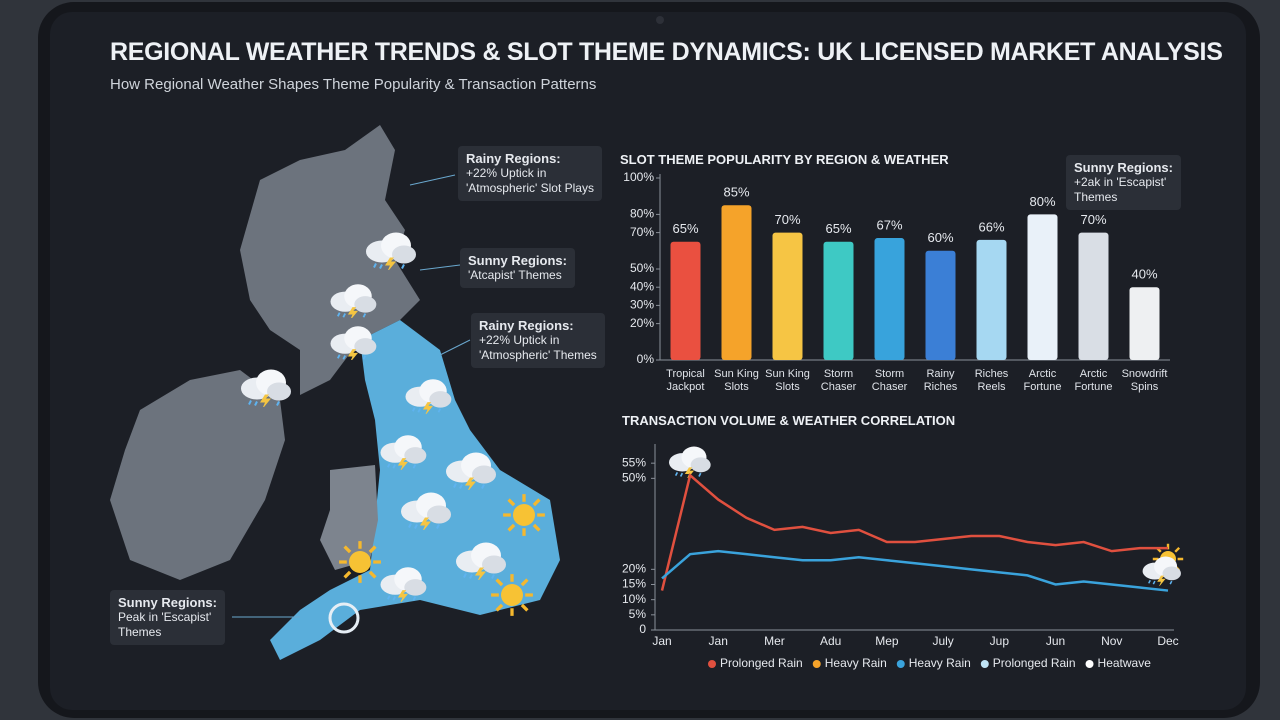  Describe the element at coordinates (1111, 641) in the screenshot. I see `x-tick-label: Nov` at that location.